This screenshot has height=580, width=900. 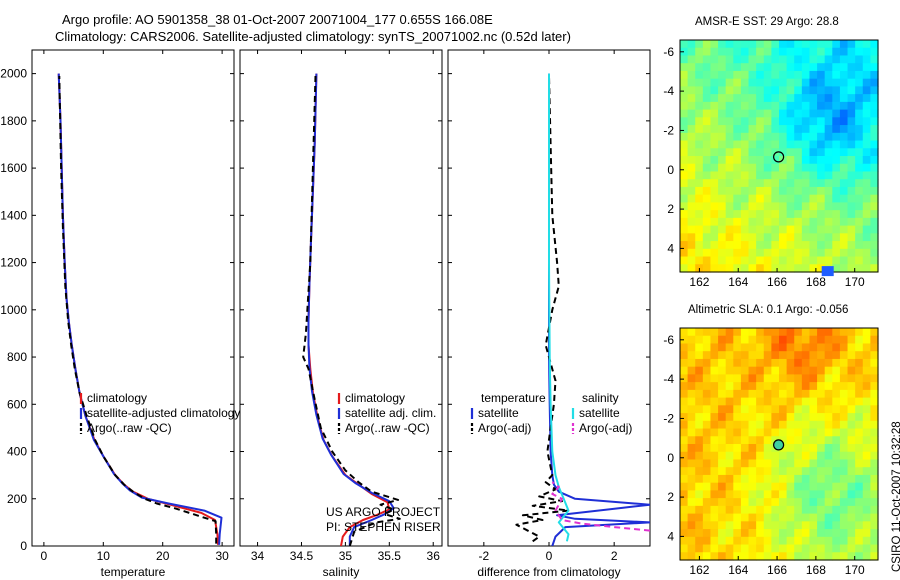 I want to click on sst-argo-marker, so click(x=779, y=157).